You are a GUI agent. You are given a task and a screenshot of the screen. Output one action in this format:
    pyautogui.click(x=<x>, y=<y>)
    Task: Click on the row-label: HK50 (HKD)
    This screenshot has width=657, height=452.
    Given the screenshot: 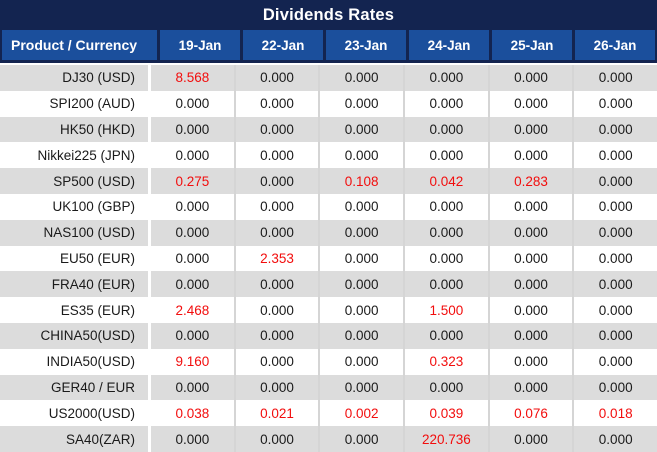 What is the action you would take?
    pyautogui.click(x=75, y=129)
    